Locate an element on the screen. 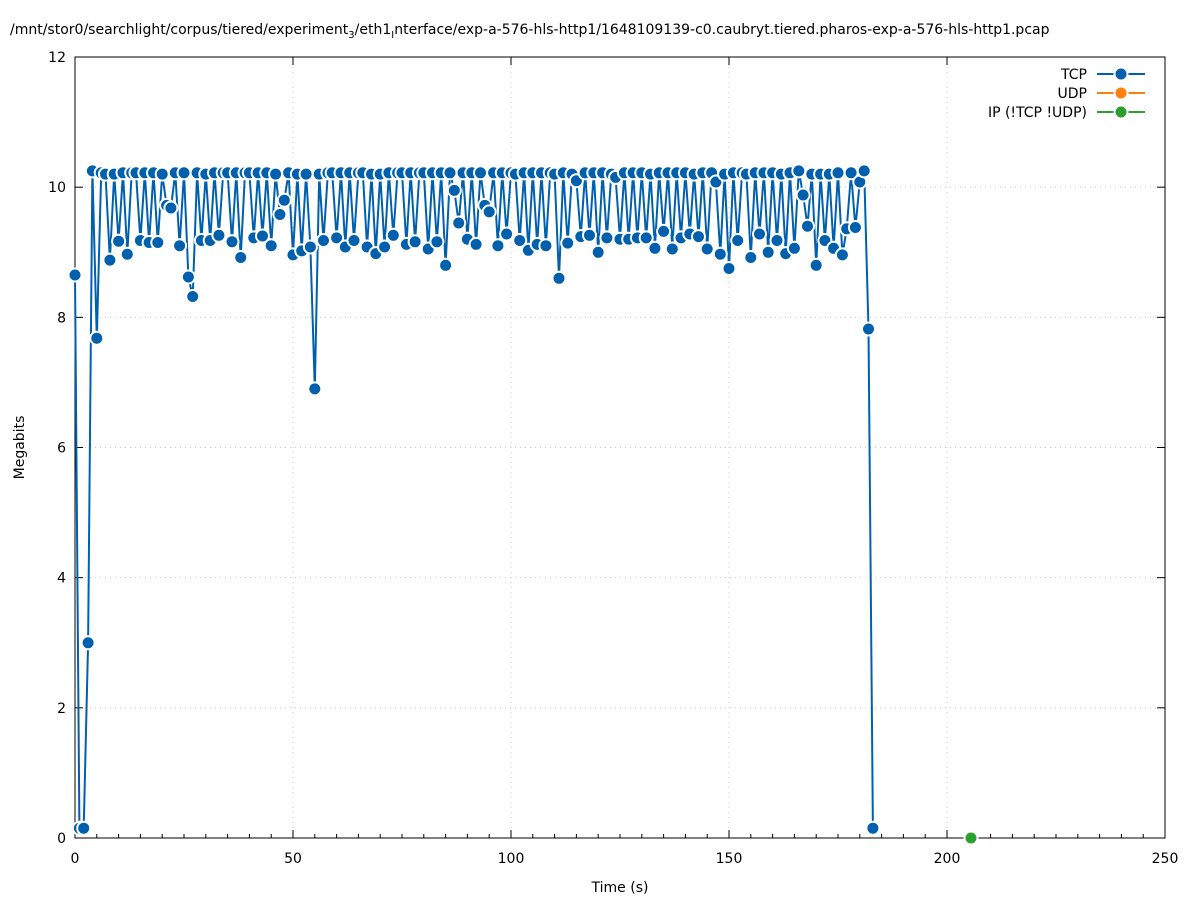 The width and height of the screenshot is (1197, 900). legend-label: TCP is located at coordinates (1073, 75).